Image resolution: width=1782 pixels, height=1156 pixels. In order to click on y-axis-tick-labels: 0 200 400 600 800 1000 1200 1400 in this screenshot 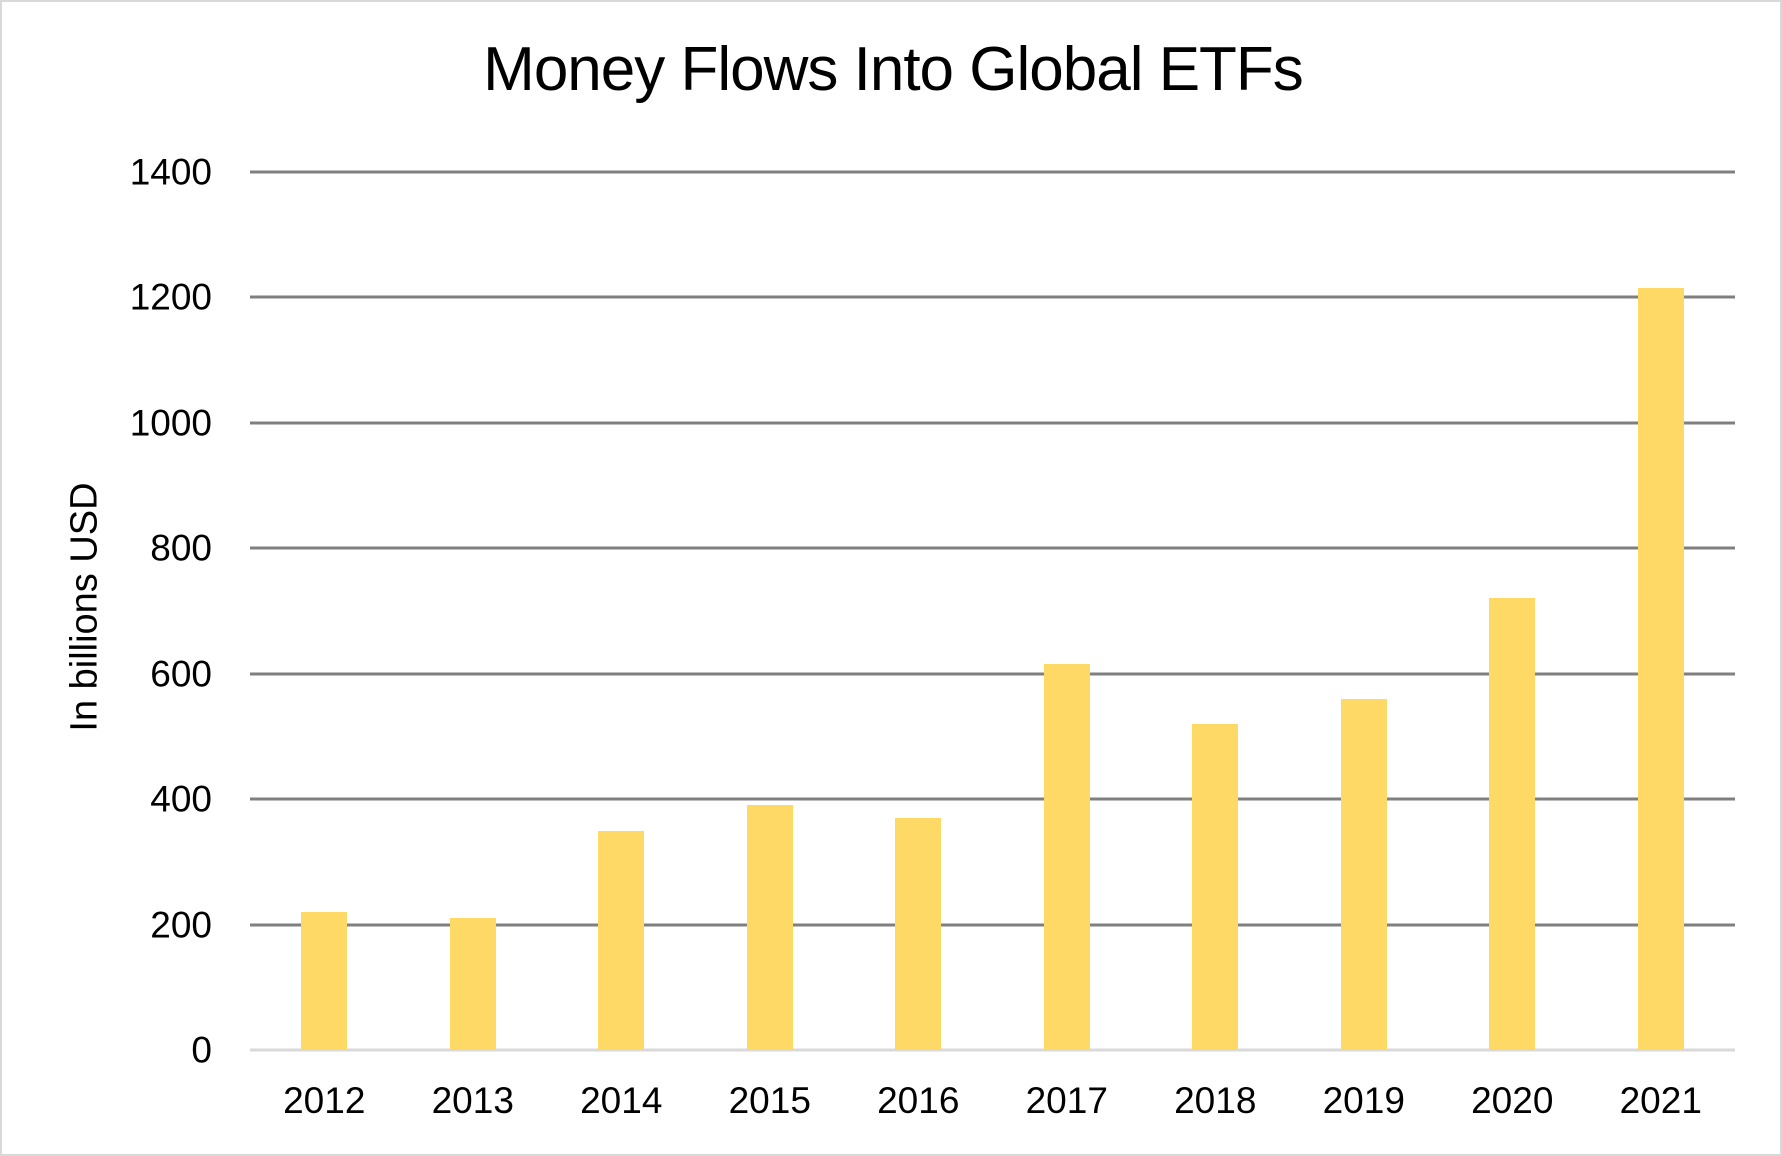, I will do `click(107, 611)`.